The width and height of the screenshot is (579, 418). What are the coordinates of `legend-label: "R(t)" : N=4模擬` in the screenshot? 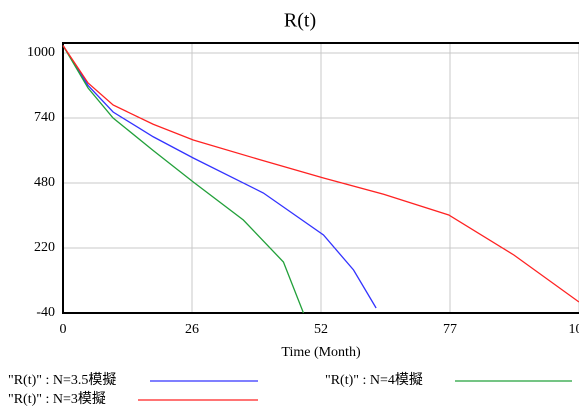 It's located at (374, 380).